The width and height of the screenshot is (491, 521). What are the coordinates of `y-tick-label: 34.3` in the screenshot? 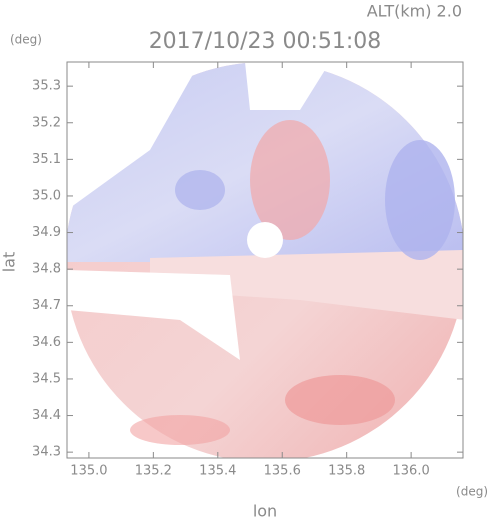 It's located at (46, 452).